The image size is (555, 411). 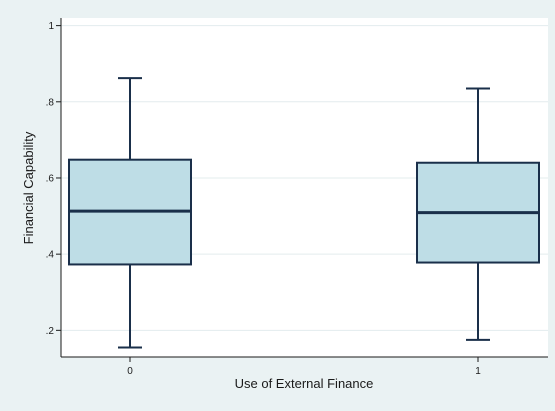 I want to click on y-ticks: .2 .4 .6 .8 1, so click(x=53, y=179).